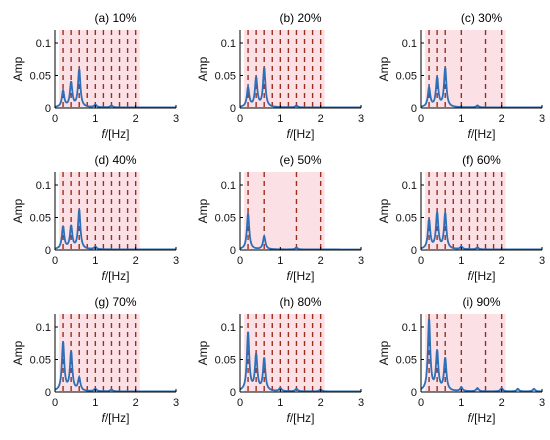  Describe the element at coordinates (300, 18) in the screenshot. I see `chart-title: (b) 20%` at that location.